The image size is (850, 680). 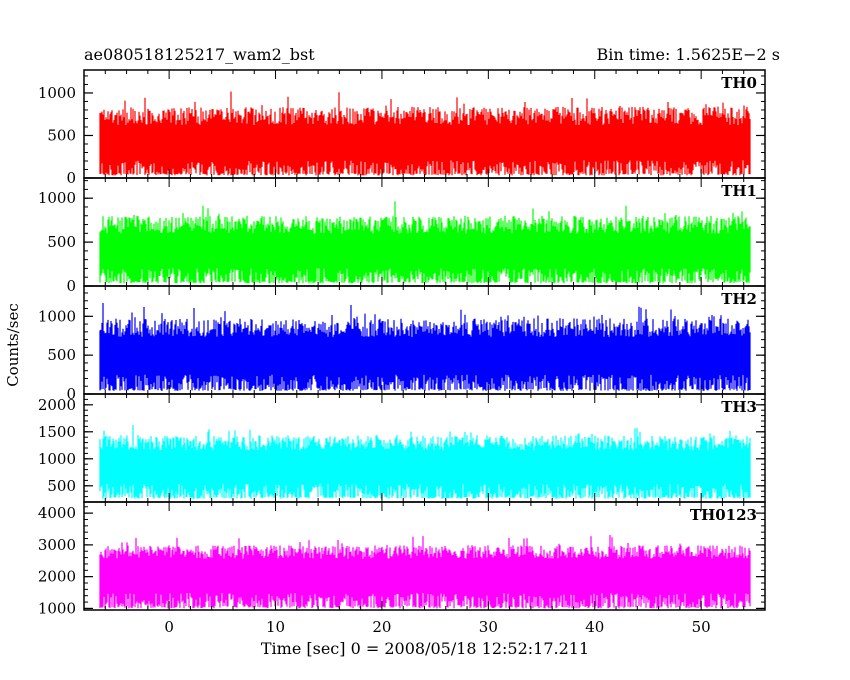 What do you see at coordinates (425, 648) in the screenshot?
I see `x-axis-label: Time [sec] 0 = 2008/05/18 12:52:17.211` at bounding box center [425, 648].